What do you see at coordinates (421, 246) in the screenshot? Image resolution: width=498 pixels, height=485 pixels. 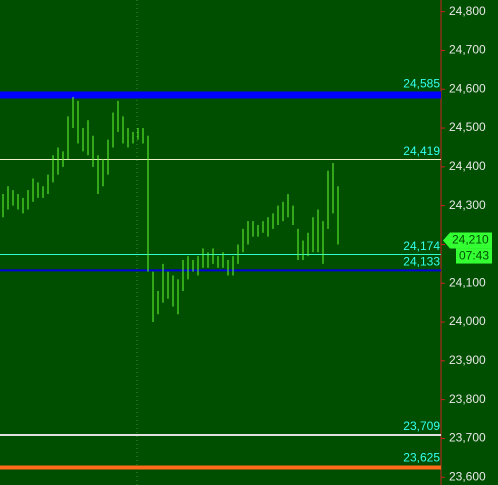 I see `price-level-label: 24,174` at bounding box center [421, 246].